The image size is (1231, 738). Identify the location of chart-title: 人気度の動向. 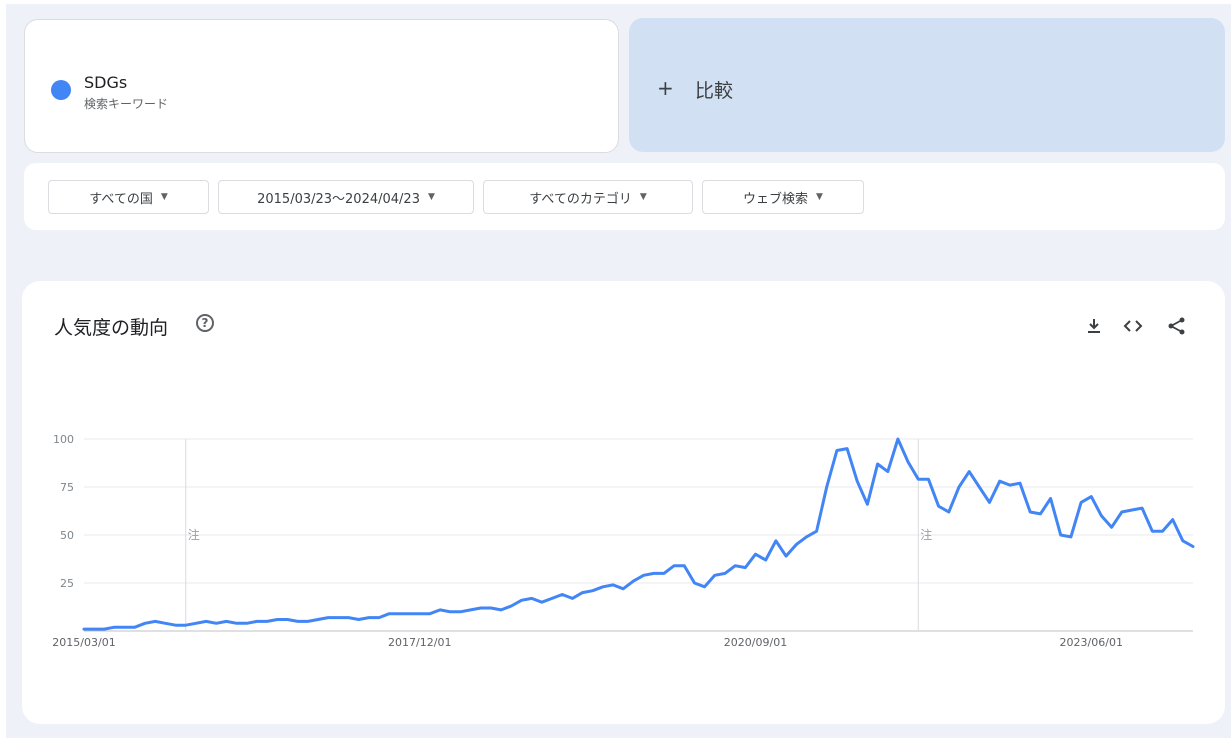
(111, 328).